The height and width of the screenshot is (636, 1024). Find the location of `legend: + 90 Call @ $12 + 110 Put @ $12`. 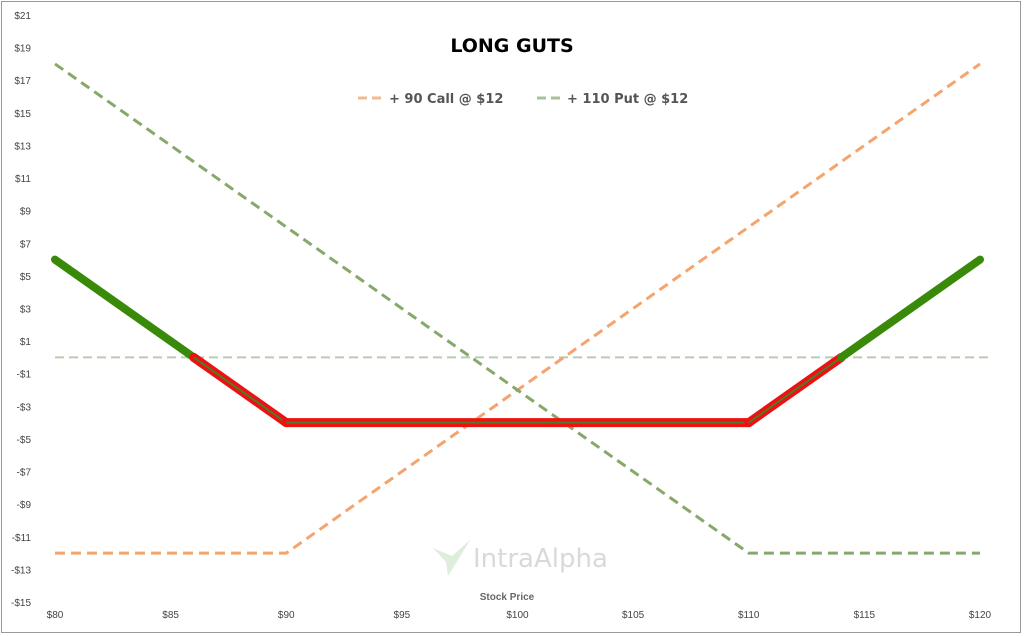

legend: + 90 Call @ $12 + 110 Put @ $12 is located at coordinates (523, 99).